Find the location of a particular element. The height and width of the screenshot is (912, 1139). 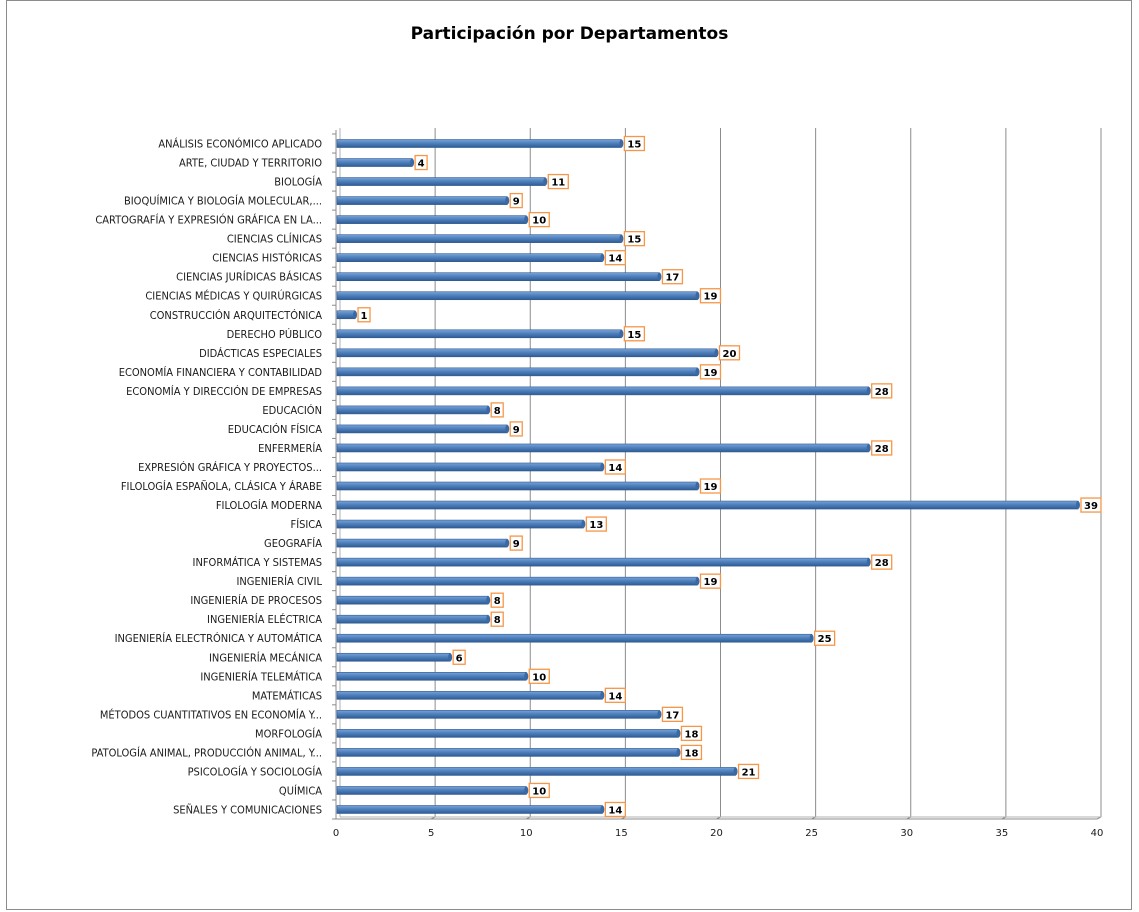

category-label: INGENIERÍA DE PROCESOS is located at coordinates (256, 600).